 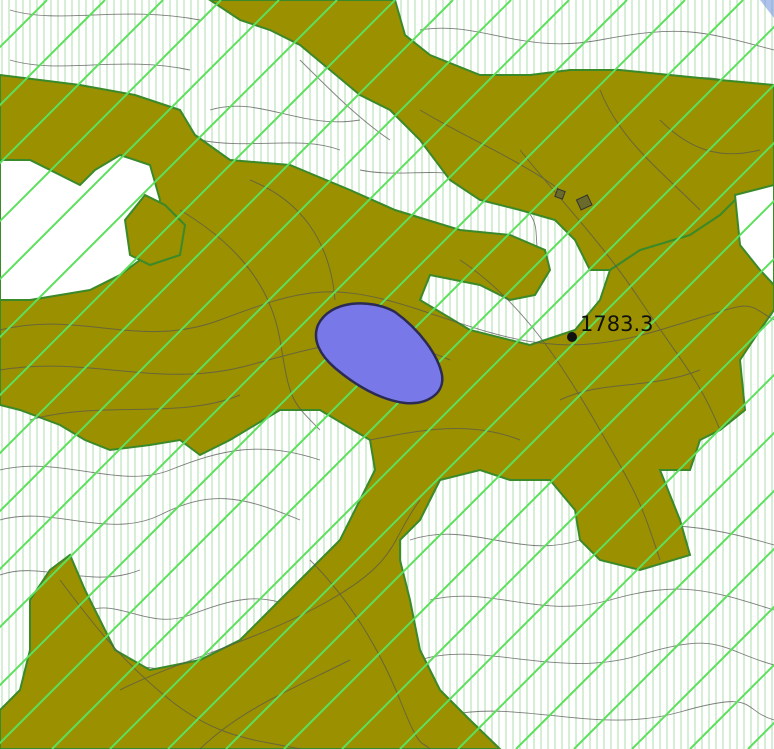 I want to click on spot-height-label: 1783.3, so click(x=616, y=324).